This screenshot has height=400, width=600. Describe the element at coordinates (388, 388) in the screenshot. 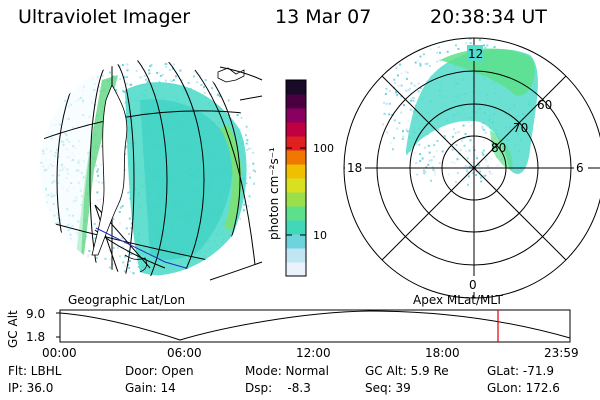

I see `info-seq: Seq: 39` at that location.